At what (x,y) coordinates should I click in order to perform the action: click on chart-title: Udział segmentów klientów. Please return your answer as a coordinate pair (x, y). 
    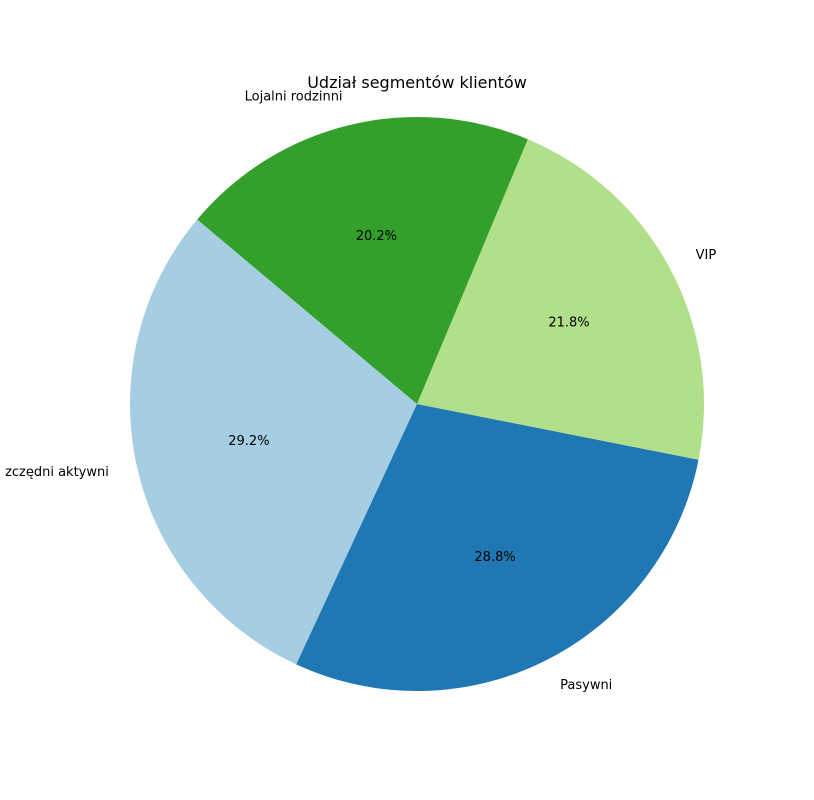
    Looking at the image, I should click on (417, 82).